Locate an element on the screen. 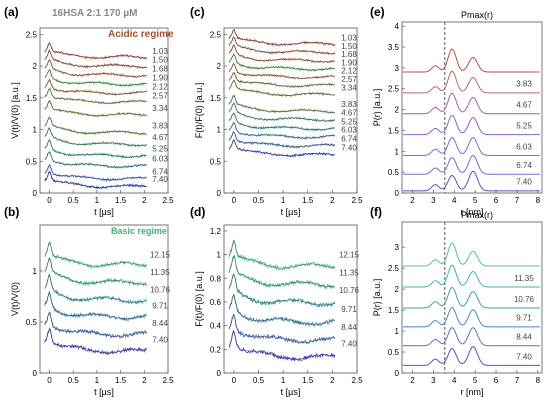 The height and width of the screenshot is (404, 550). series-label-a-12: 7.40 is located at coordinates (160, 179).